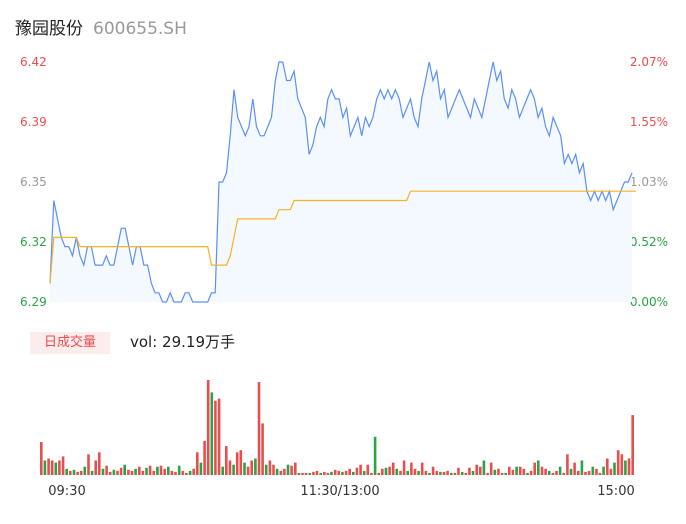 This screenshot has height=524, width=686. Describe the element at coordinates (33, 302) in the screenshot. I see `price-tick-label: 6.29` at that location.